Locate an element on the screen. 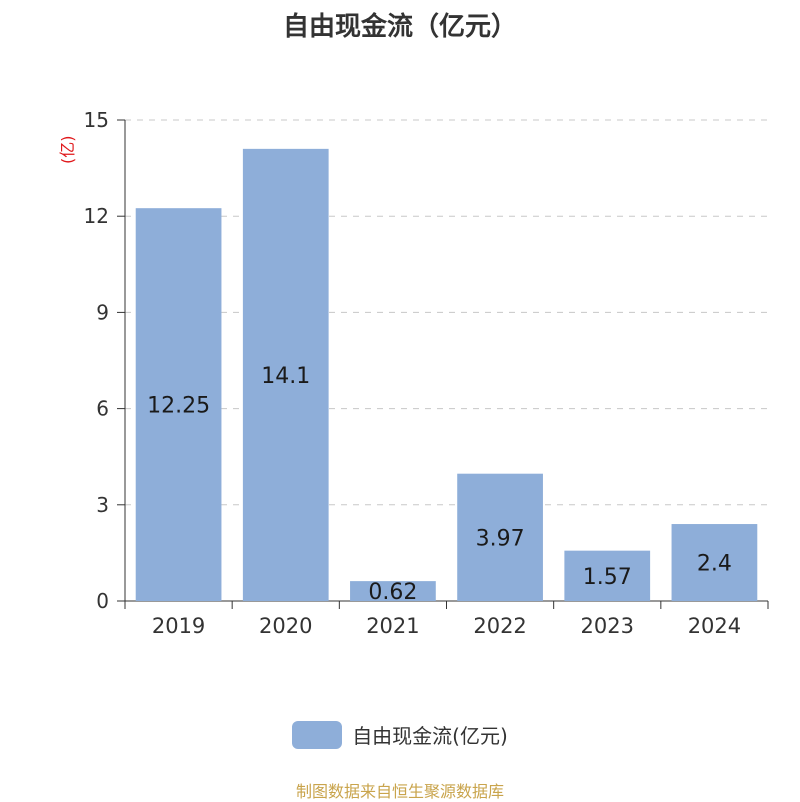  chart-title: 自由现金流（亿元） is located at coordinates (399, 27).